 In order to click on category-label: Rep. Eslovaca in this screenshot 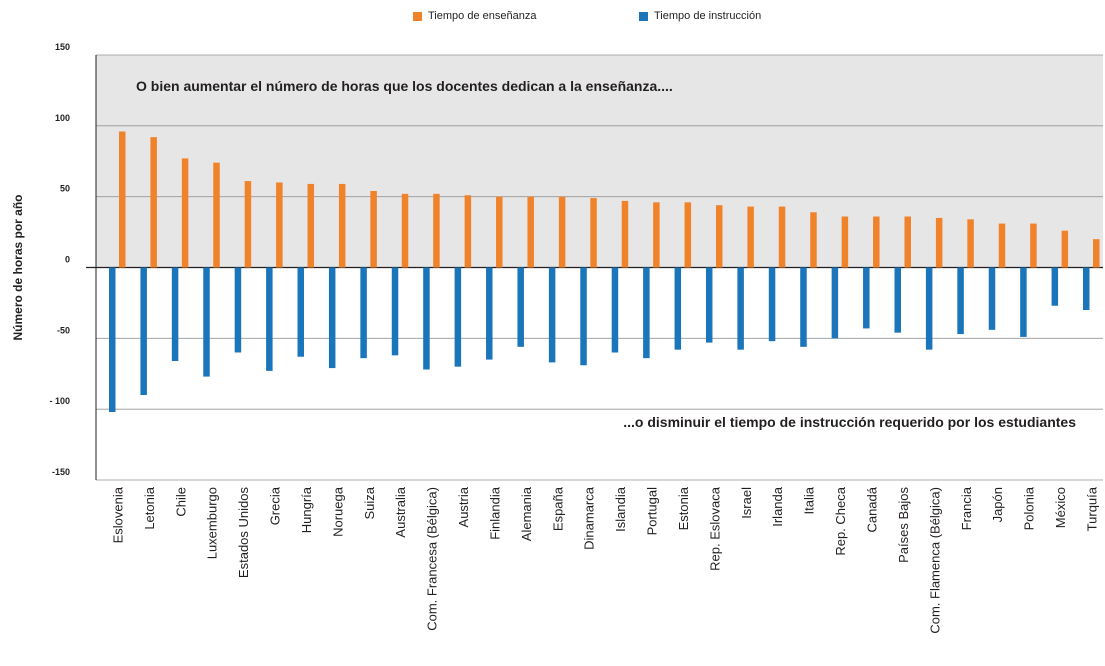, I will do `click(714, 528)`.